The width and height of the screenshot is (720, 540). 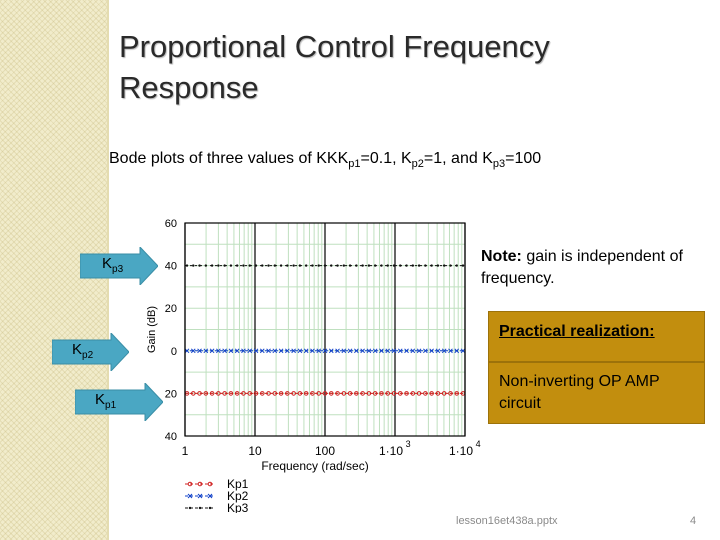 I want to click on y-tick-label: 20, so click(x=171, y=394).